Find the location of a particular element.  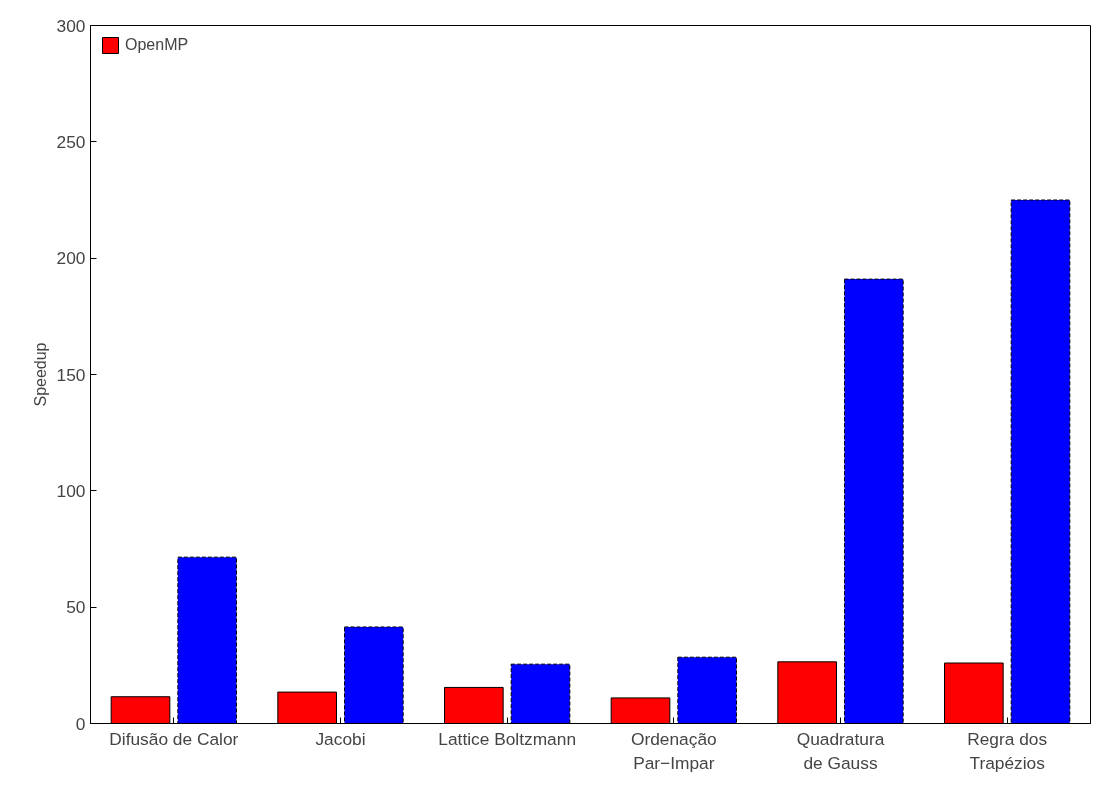

x-tick-label: Lattice Boltzmann is located at coordinates (507, 738).